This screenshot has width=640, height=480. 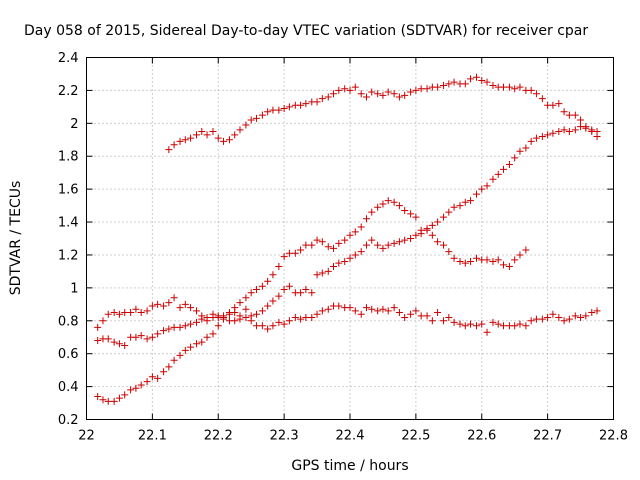 I want to click on y-tick-label: 2.2, so click(x=68, y=91).